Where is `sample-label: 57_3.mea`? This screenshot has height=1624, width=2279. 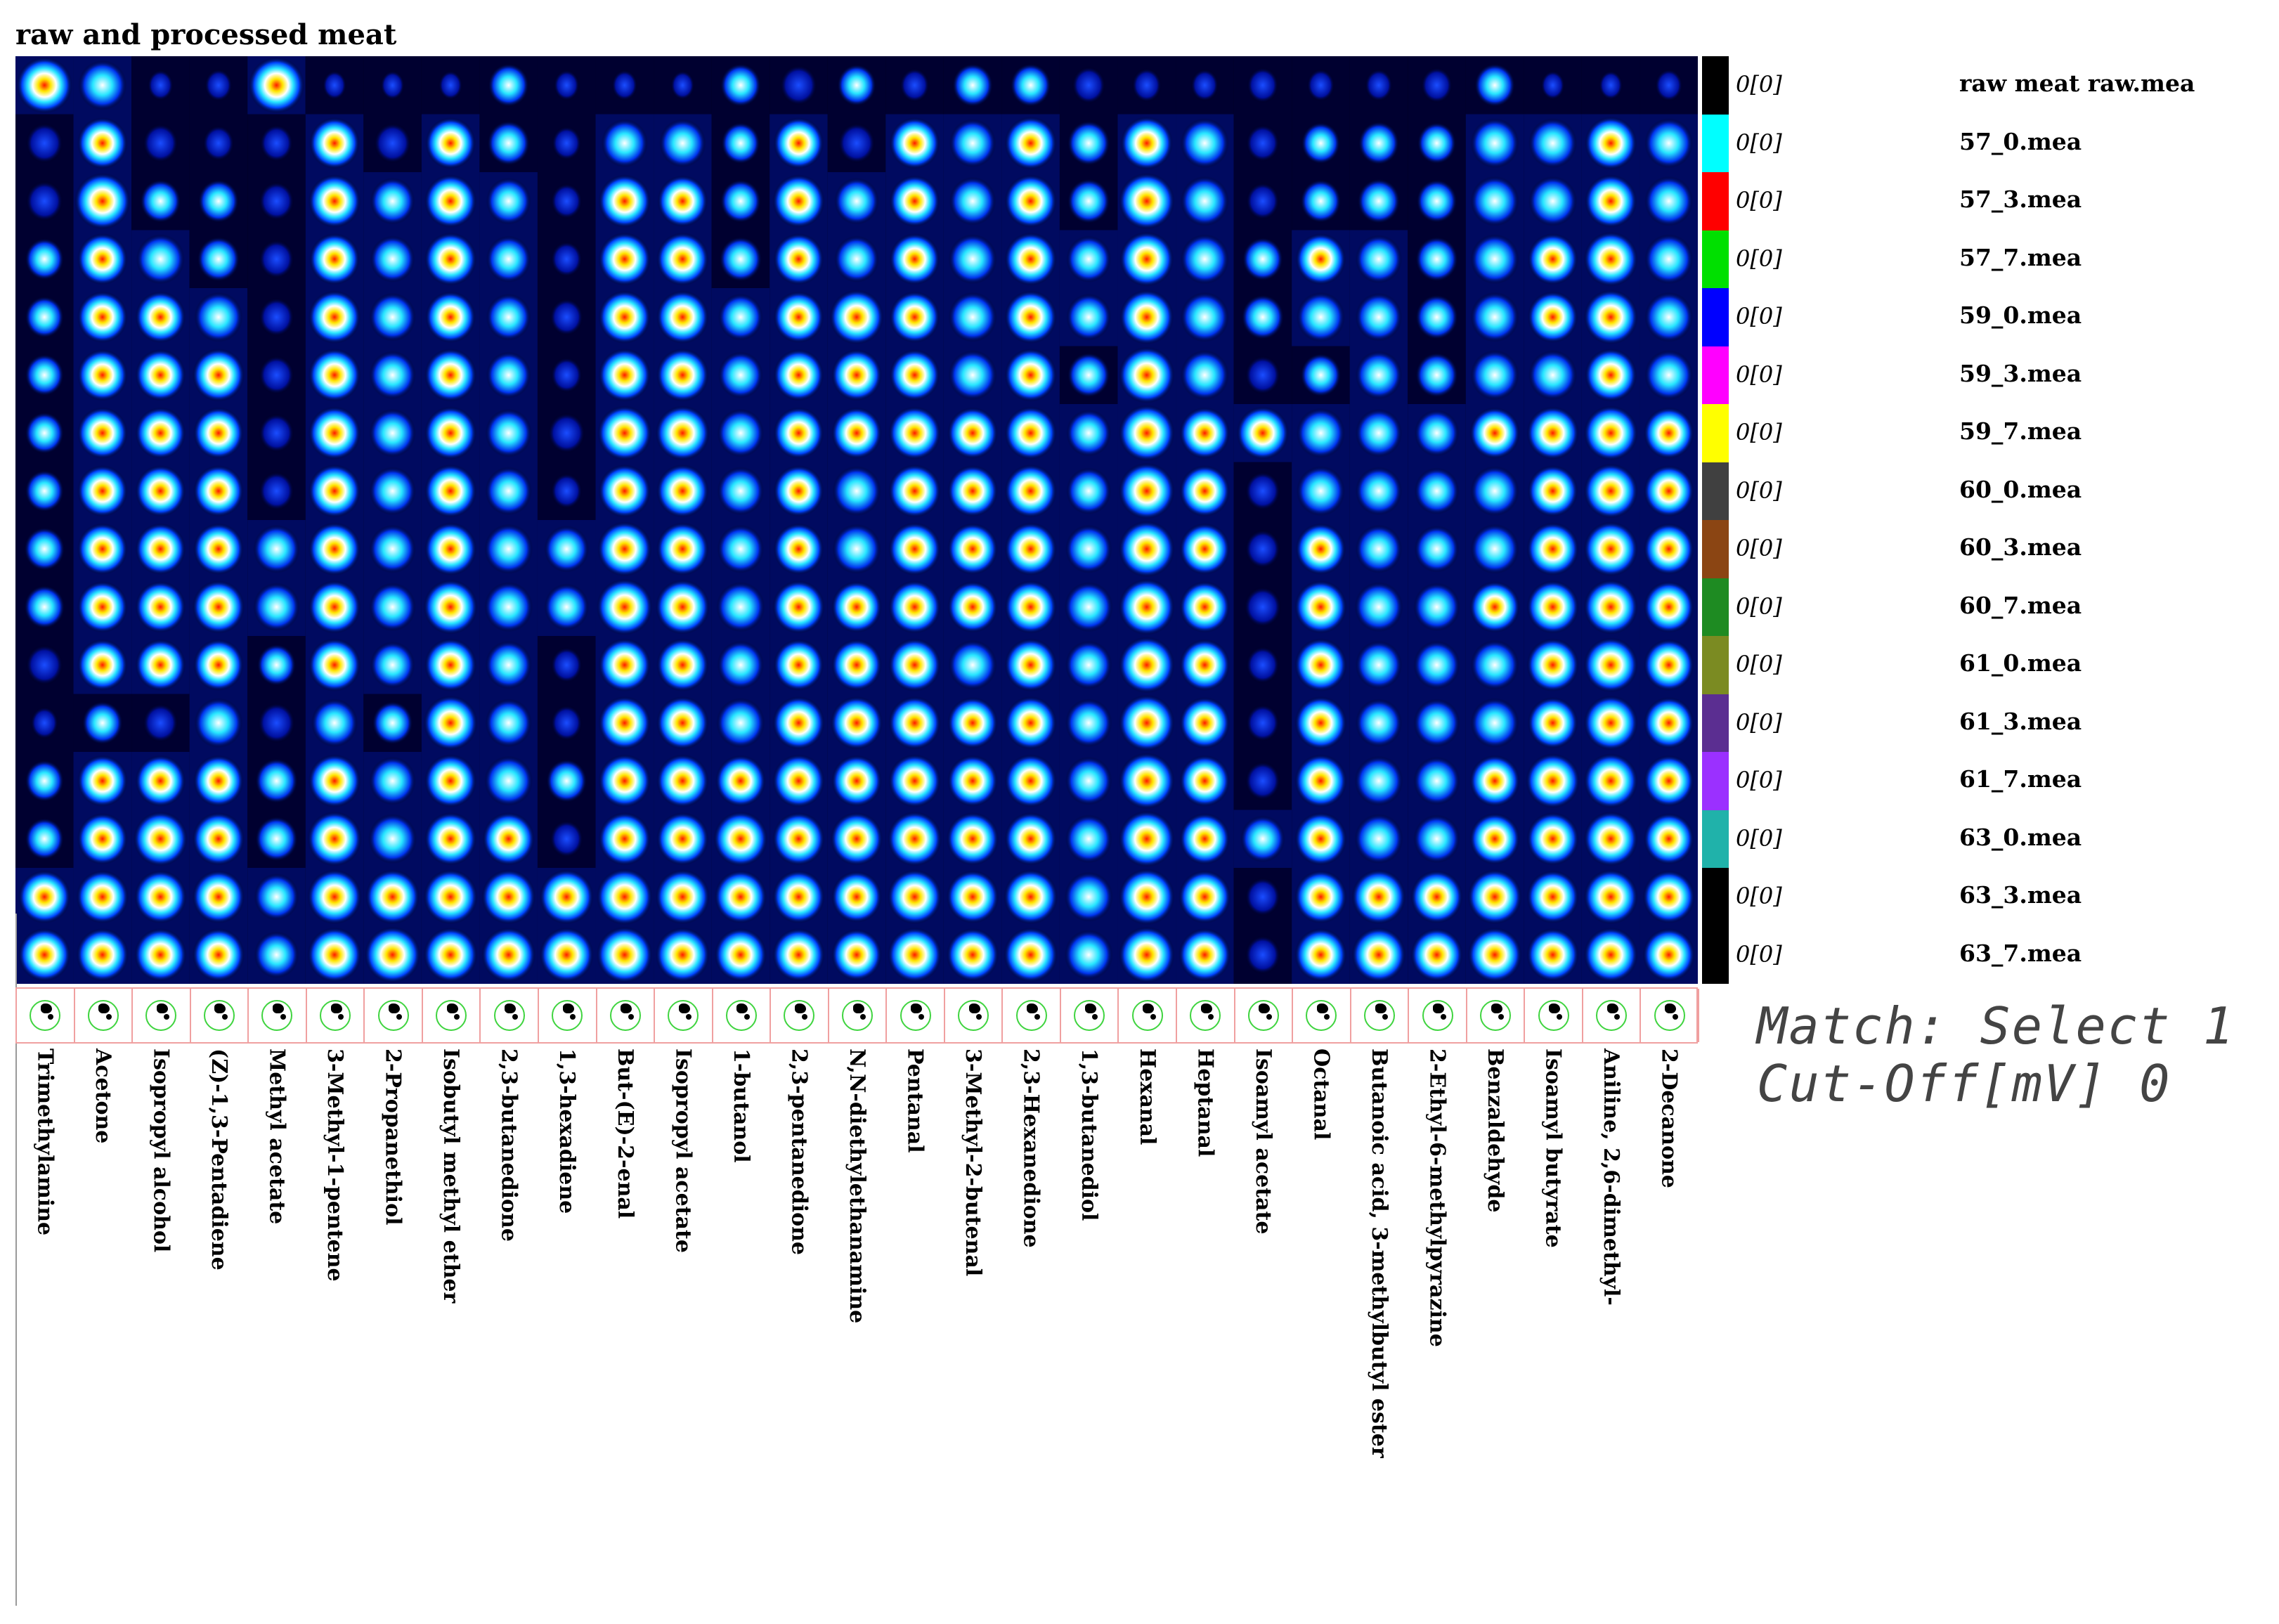
sample-label: 57_3.mea is located at coordinates (2020, 200).